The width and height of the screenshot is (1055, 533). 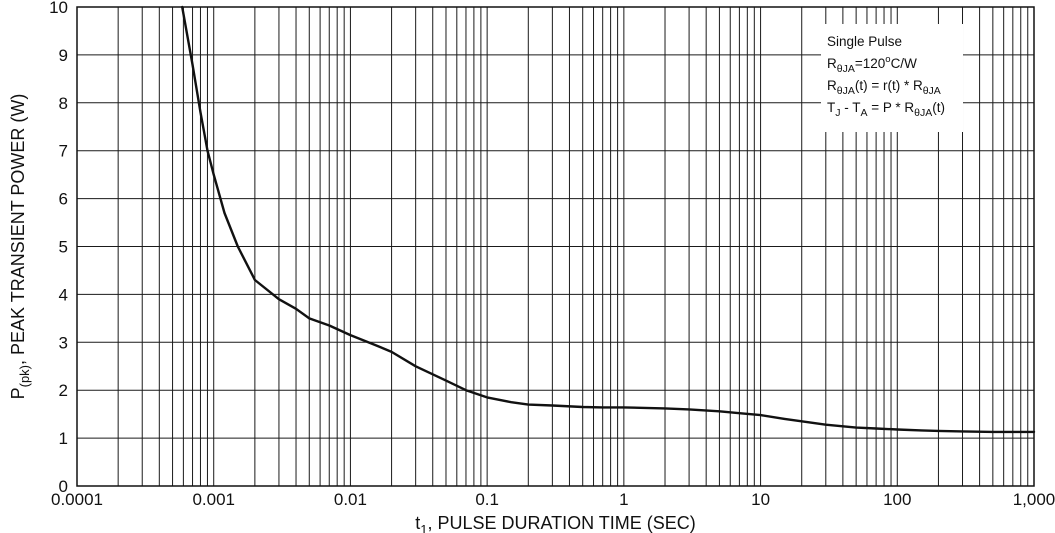 I want to click on legend-background, so click(x=892, y=78).